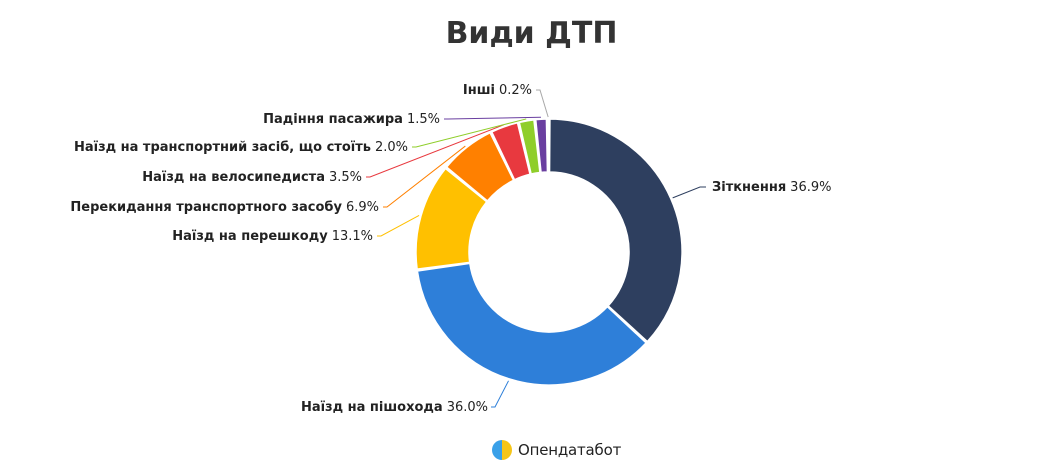 The image size is (1063, 468). I want to click on slice-4-connector, so click(435, 151).